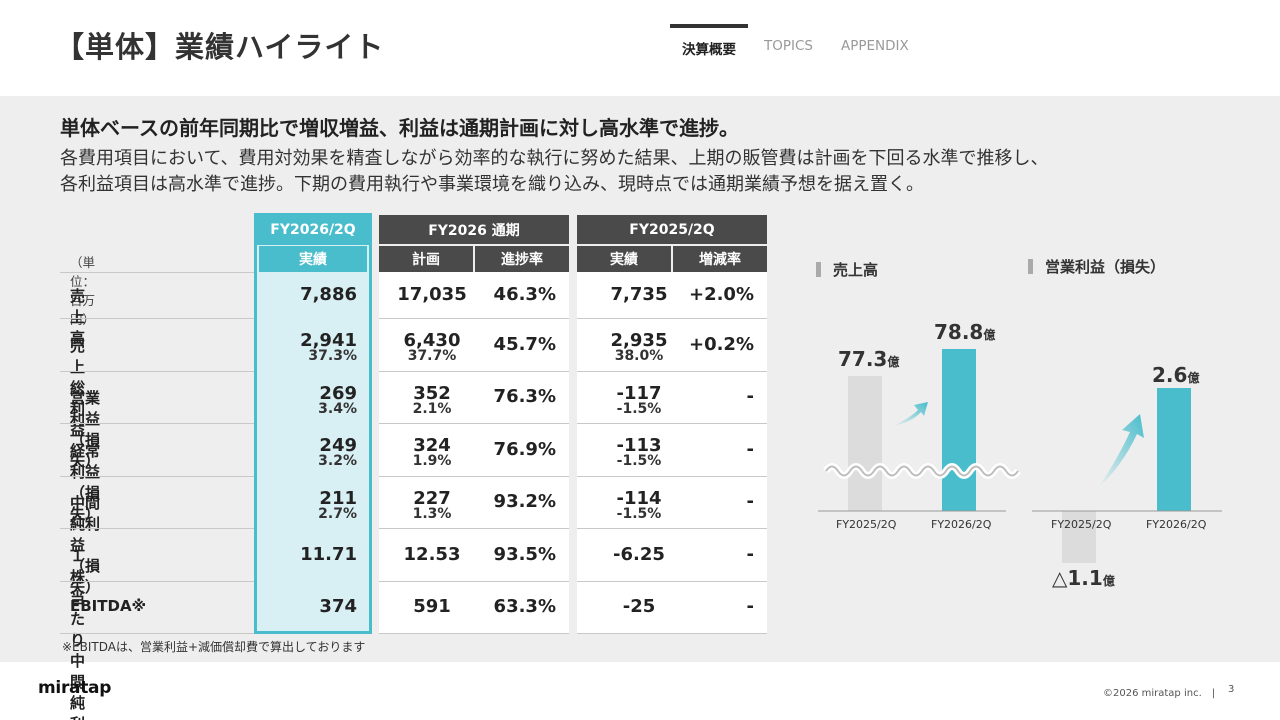 Image resolution: width=1280 pixels, height=720 pixels. I want to click on cell-change: +0.2%, so click(721, 344).